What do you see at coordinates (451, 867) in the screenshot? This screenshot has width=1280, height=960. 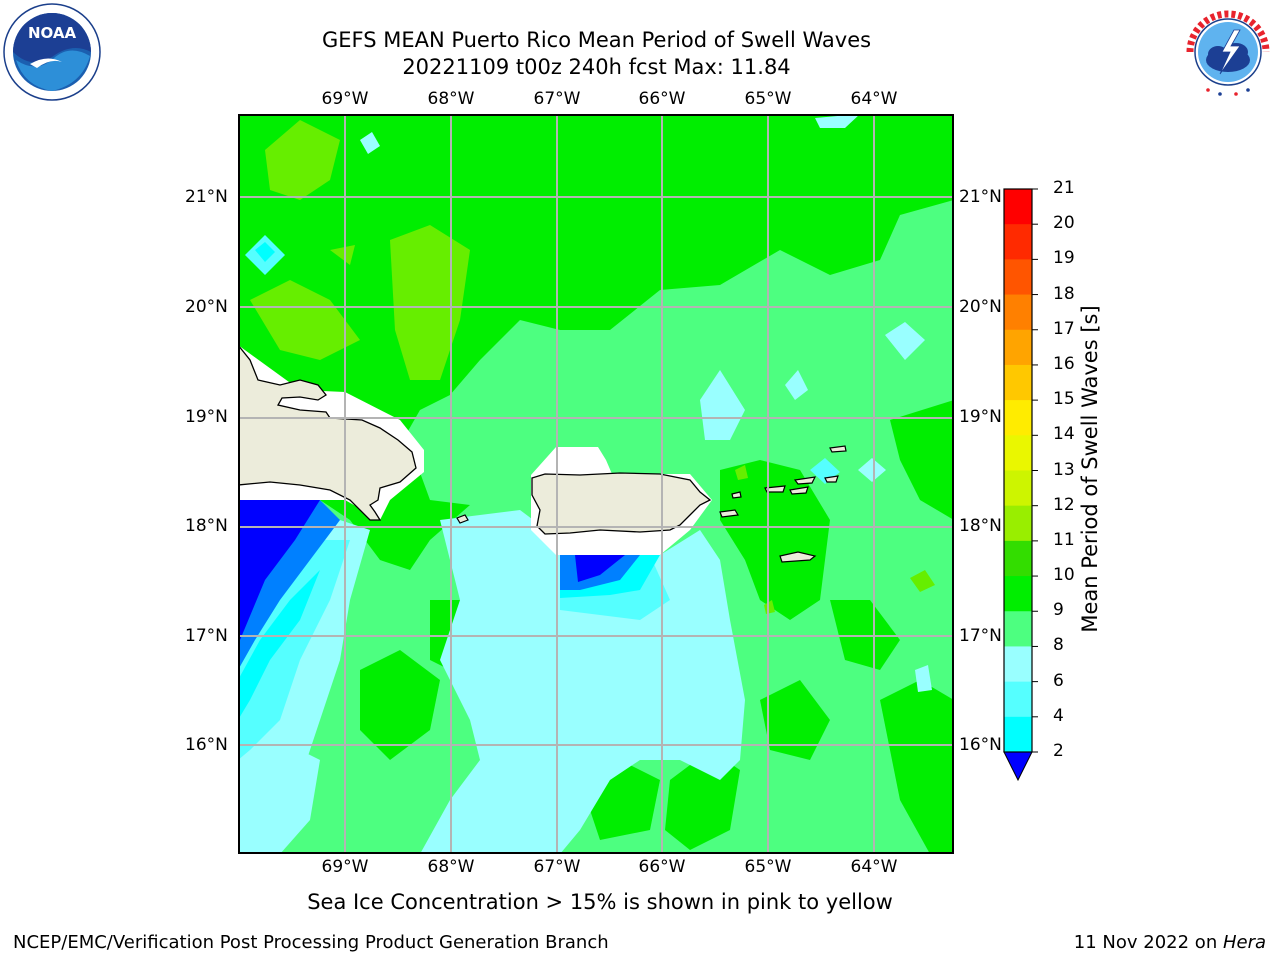 I see `lon-label-bottom: 68°W` at bounding box center [451, 867].